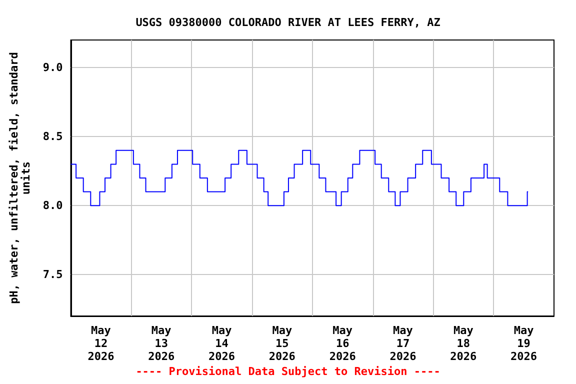  Describe the element at coordinates (288, 22) in the screenshot. I see `chart-title: USGS 09380000 COLORADO RIVER AT LEES FERRY, AZ` at that location.